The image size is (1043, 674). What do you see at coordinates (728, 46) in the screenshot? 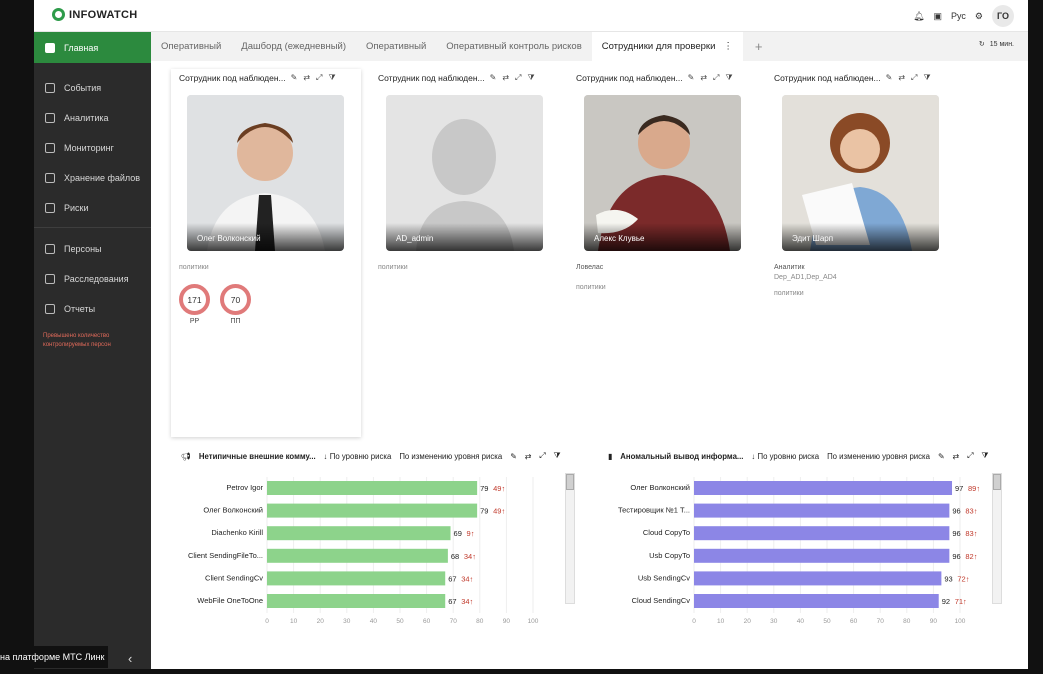
I see `kebab-menu-icon: ⋮` at bounding box center [728, 46].